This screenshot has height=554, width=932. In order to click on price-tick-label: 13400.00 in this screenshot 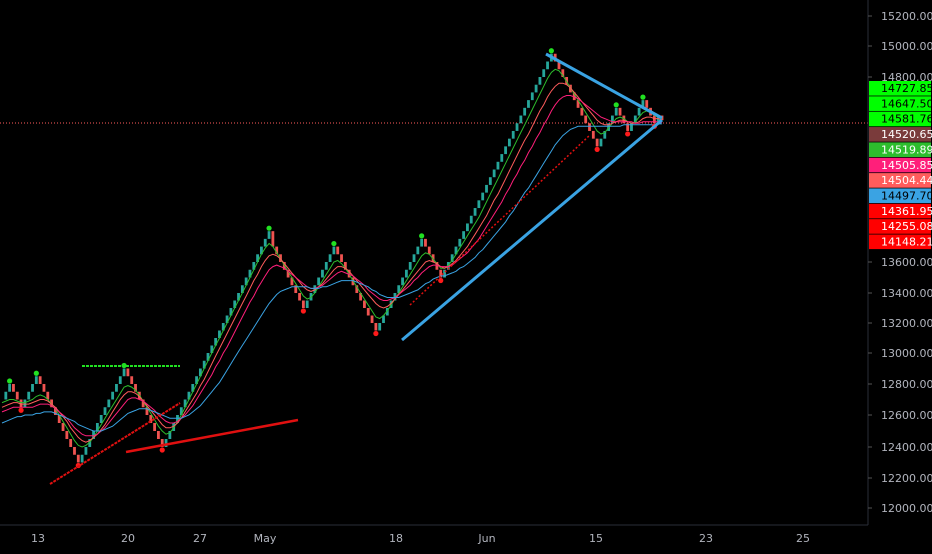, I will do `click(906, 293)`.